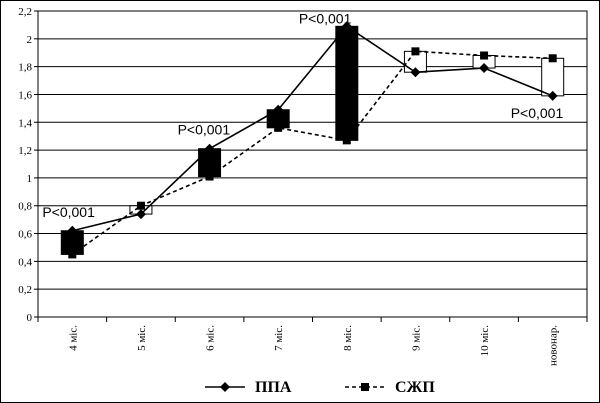  I want to click on y-tick-label: 2, so click(30, 40).